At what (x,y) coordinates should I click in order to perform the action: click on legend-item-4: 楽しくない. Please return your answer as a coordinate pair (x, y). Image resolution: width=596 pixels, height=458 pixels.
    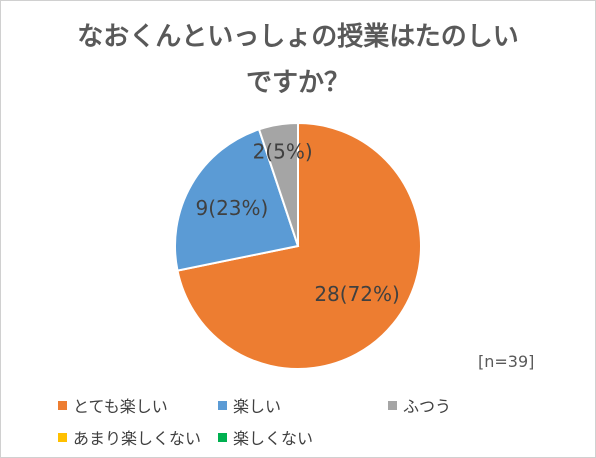
    Looking at the image, I should click on (265, 437).